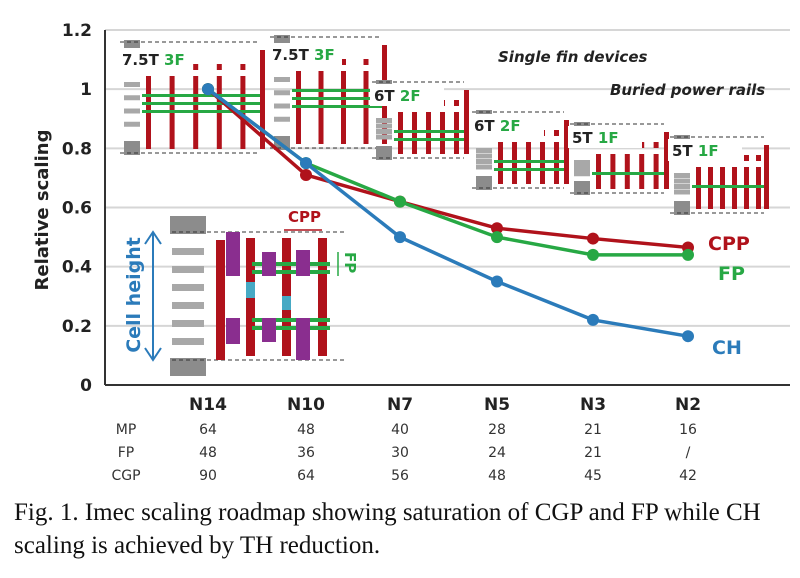 The height and width of the screenshot is (578, 800). What do you see at coordinates (687, 90) in the screenshot?
I see `annotation-buried-power-rails: Buried power rails` at bounding box center [687, 90].